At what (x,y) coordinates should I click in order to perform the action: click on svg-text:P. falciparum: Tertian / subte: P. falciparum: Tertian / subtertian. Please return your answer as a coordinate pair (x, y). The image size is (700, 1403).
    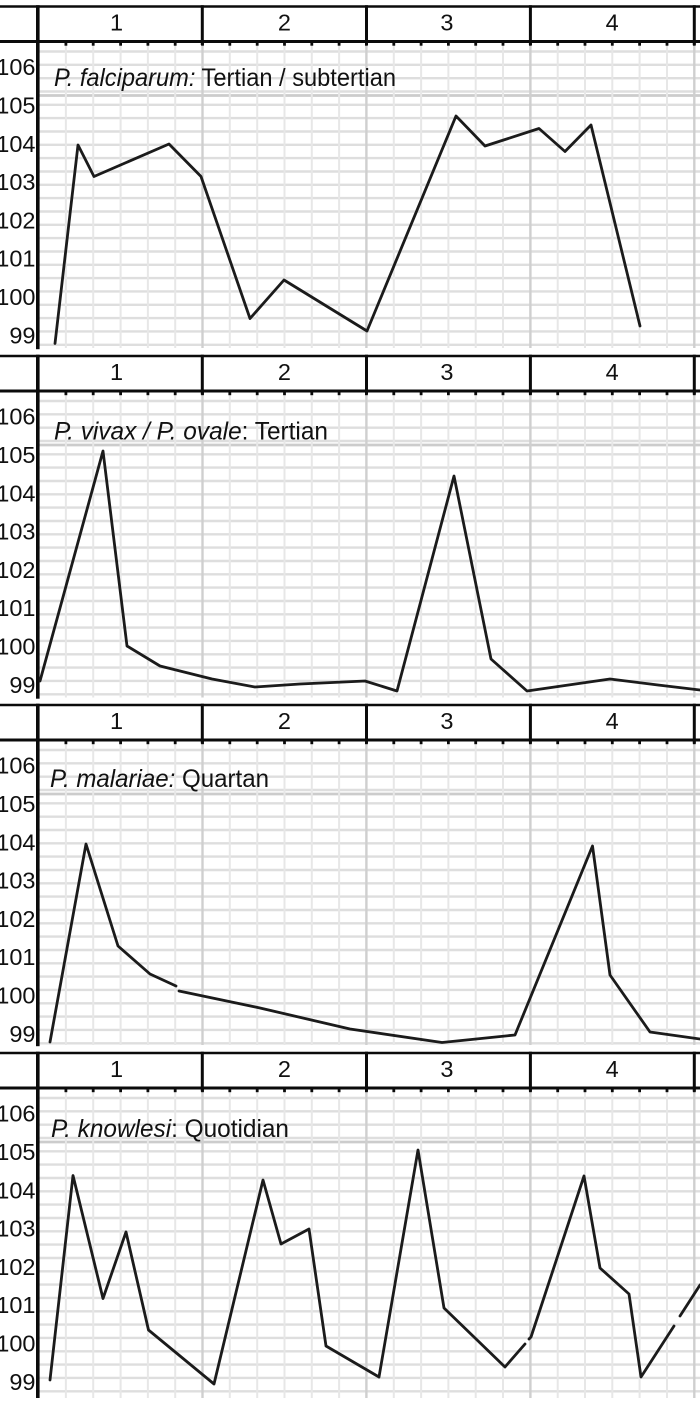
    Looking at the image, I should click on (225, 78).